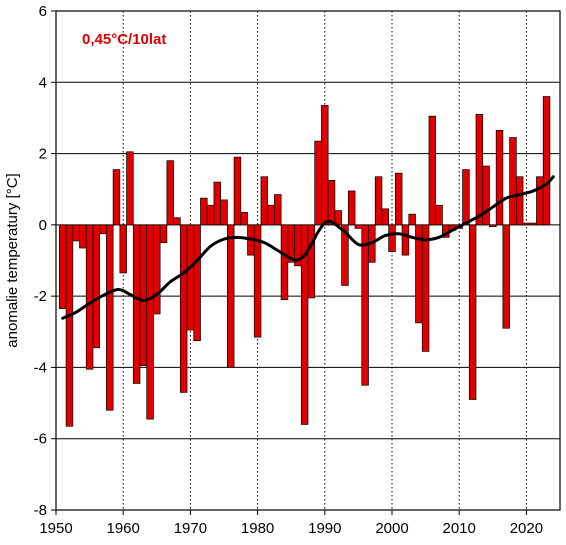 This screenshot has width=566, height=545. Describe the element at coordinates (55, 528) in the screenshot. I see `x-tick-label: 1950` at that location.